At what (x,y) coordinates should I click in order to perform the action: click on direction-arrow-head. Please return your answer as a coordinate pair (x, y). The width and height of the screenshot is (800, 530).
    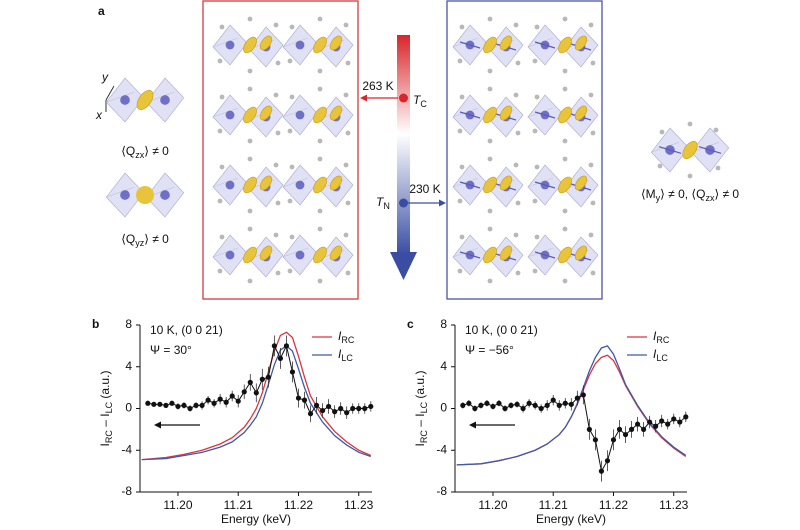
    Looking at the image, I should click on (472, 425).